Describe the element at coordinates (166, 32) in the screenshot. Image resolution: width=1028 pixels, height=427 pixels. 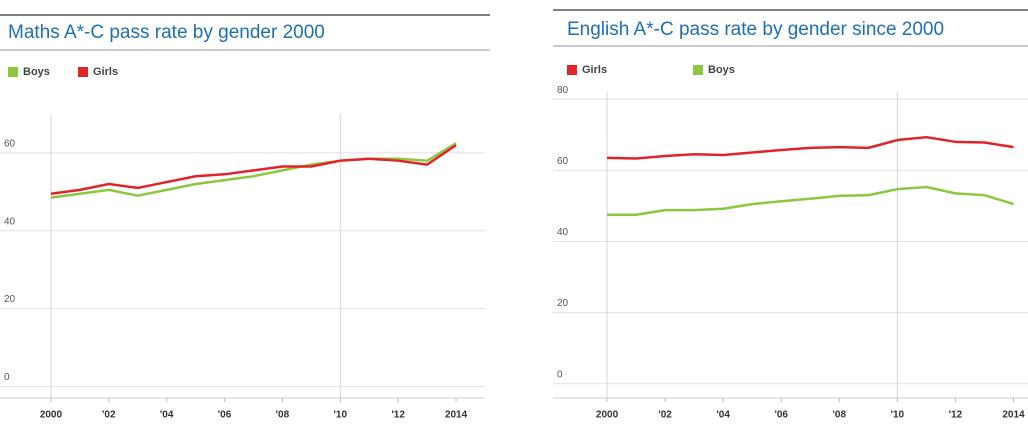
I see `chart-title: Maths A*-C pass rate by gender 2000` at that location.